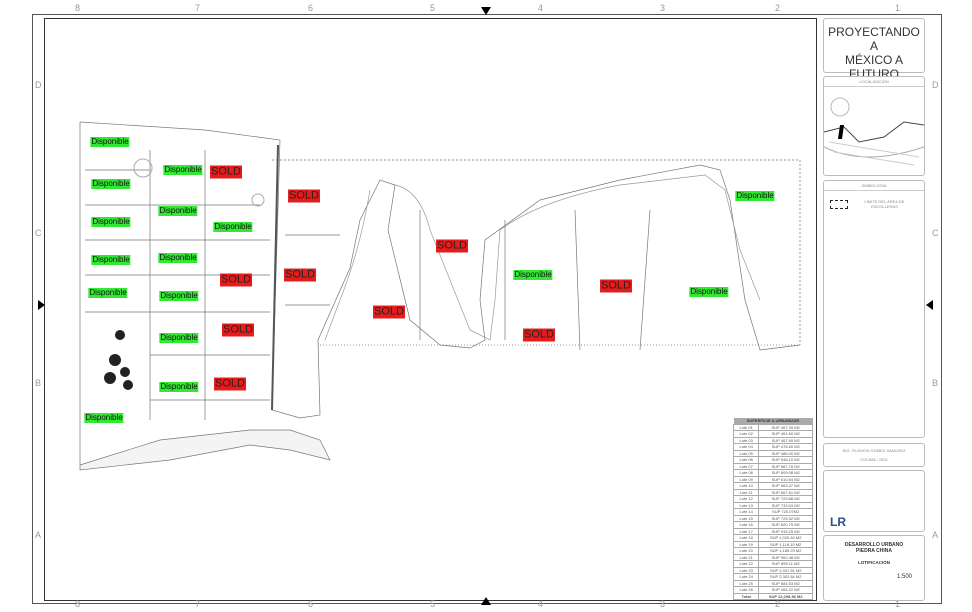 This screenshot has height=612, width=972. What do you see at coordinates (486, 11) in the screenshot?
I see `top-center-marker-icon` at bounding box center [486, 11].